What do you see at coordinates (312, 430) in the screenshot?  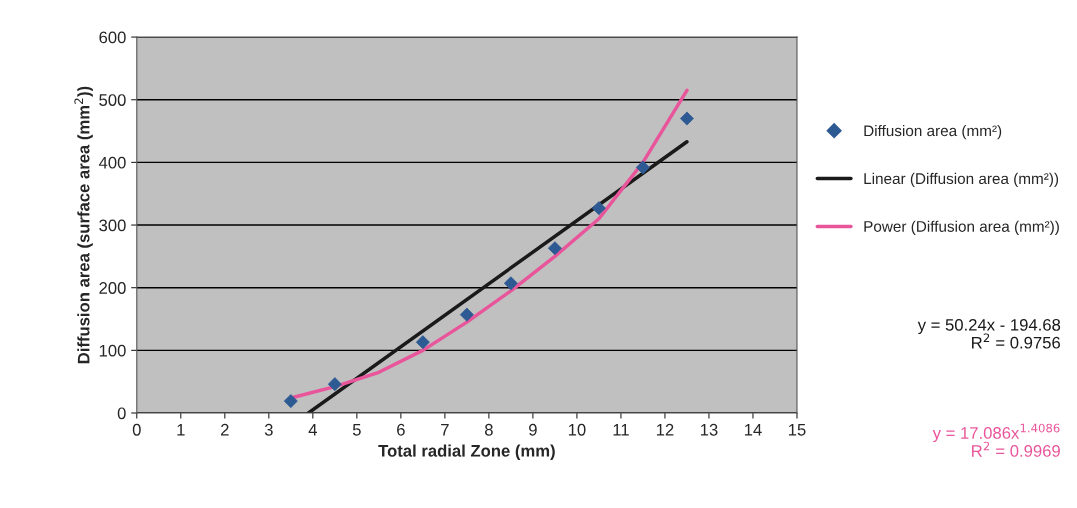 I see `x-tick-label: 4` at bounding box center [312, 430].